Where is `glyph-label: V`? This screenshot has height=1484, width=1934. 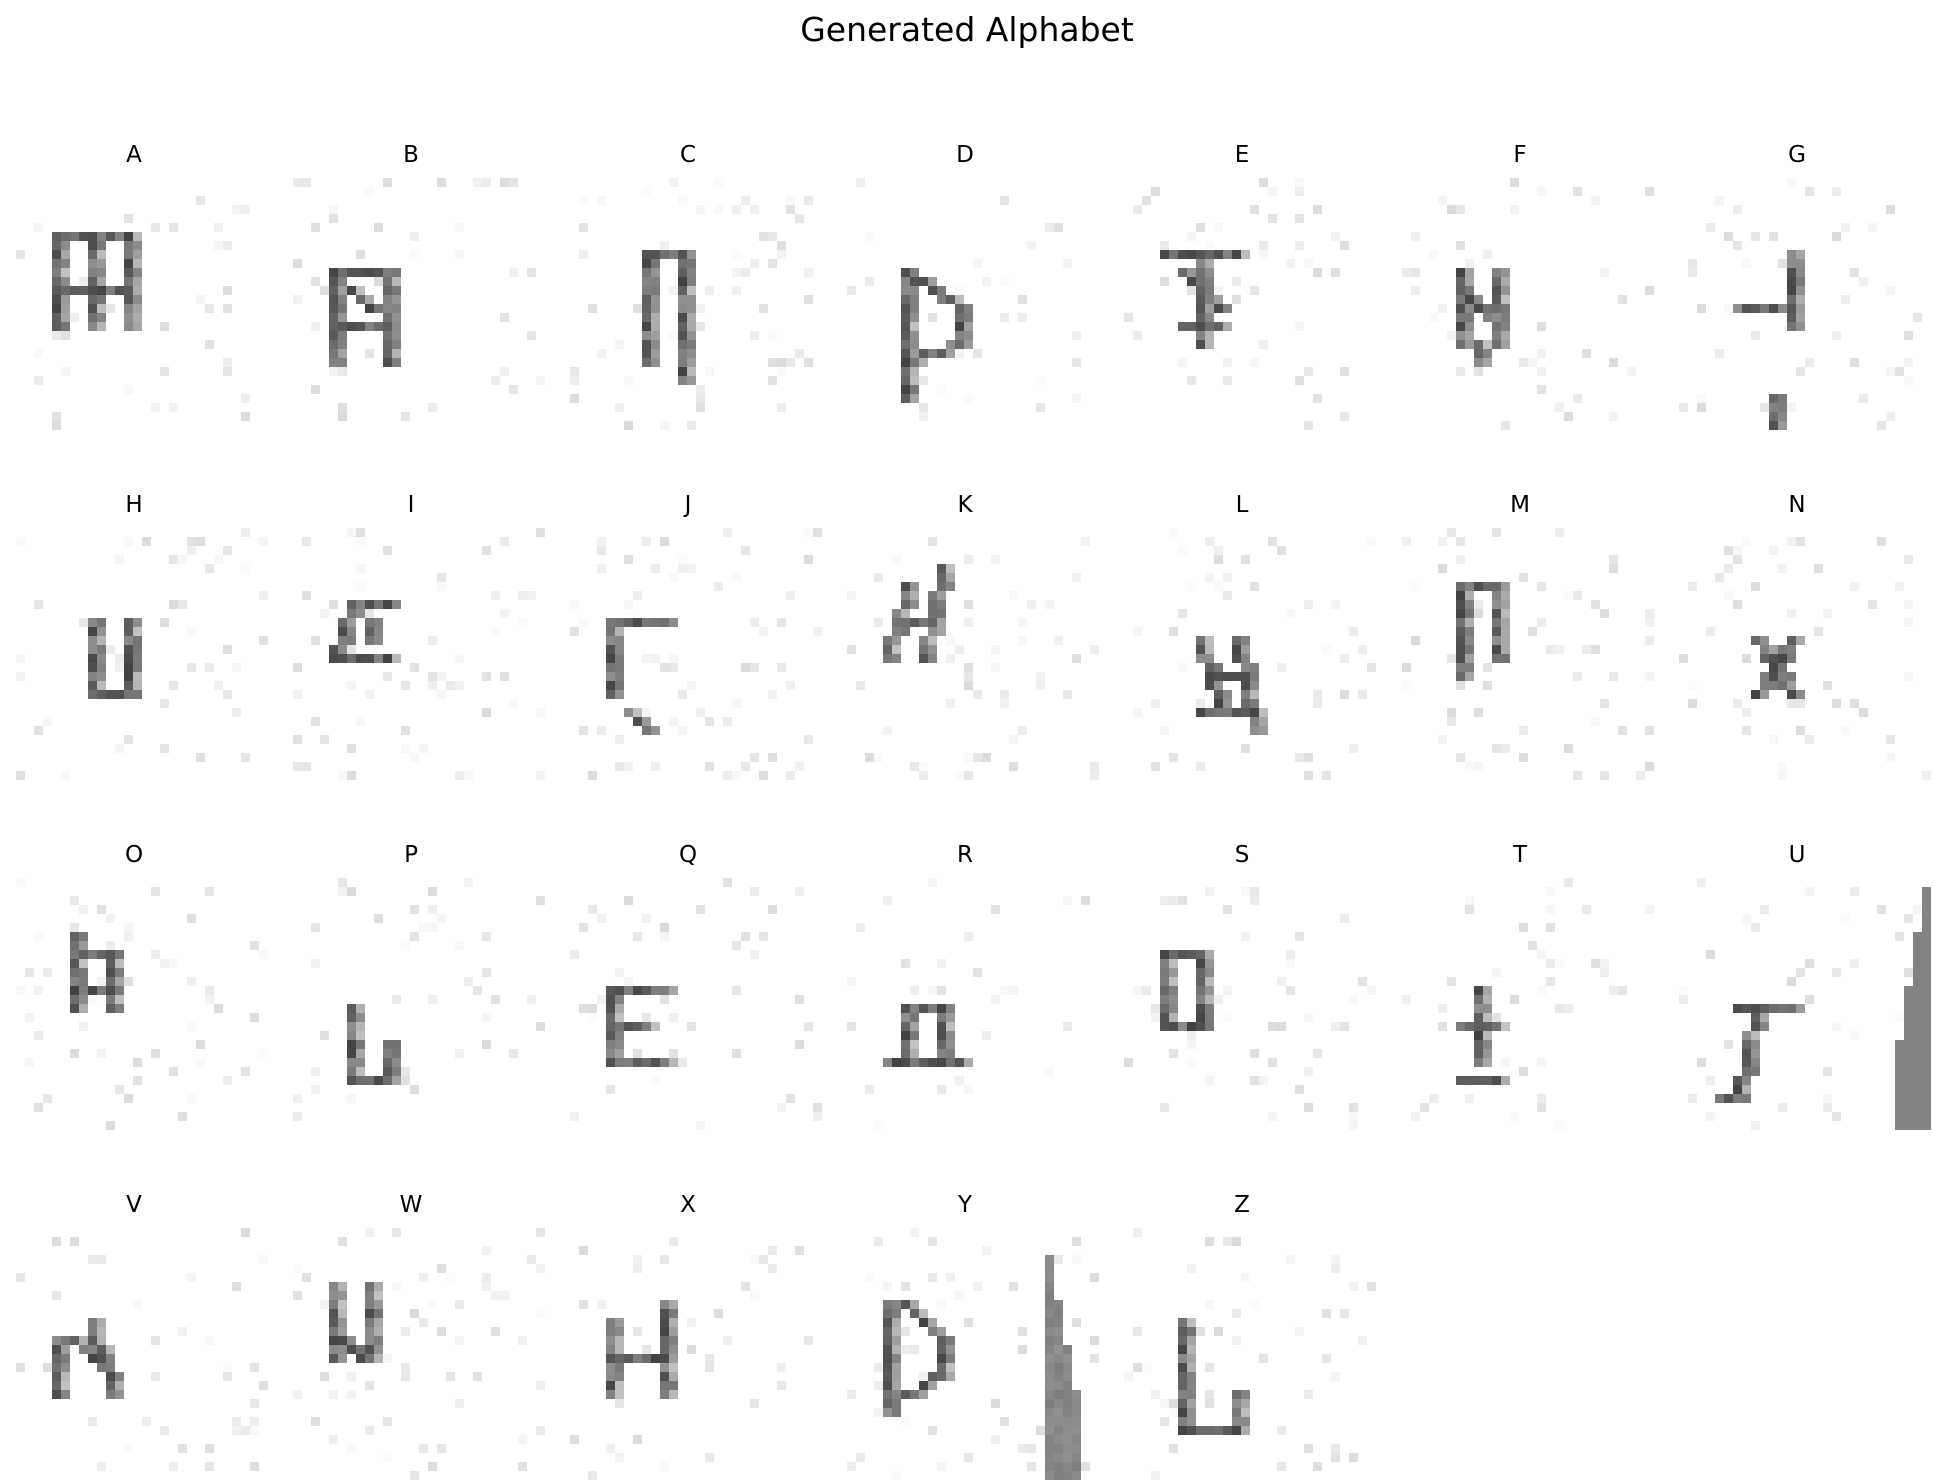 glyph-label: V is located at coordinates (134, 1205).